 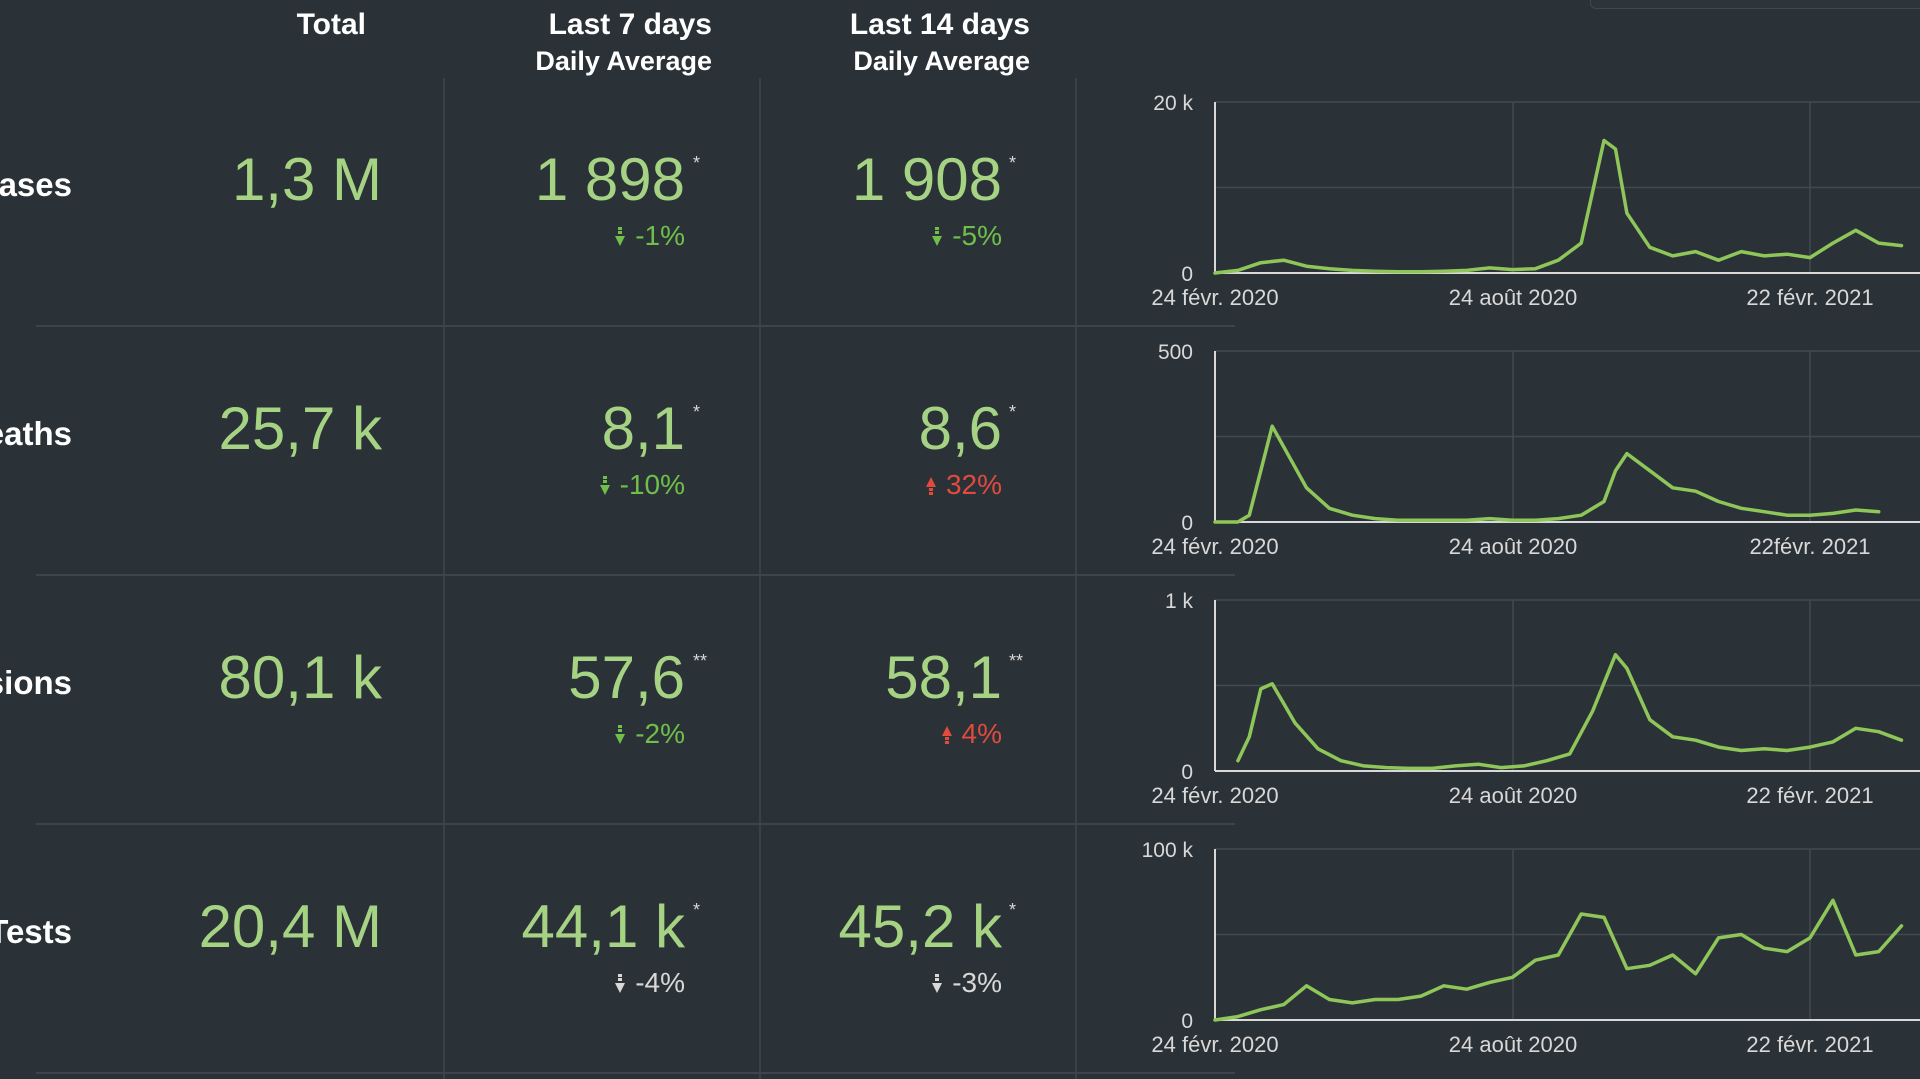 I want to click on change14-text: -3%, so click(x=977, y=982).